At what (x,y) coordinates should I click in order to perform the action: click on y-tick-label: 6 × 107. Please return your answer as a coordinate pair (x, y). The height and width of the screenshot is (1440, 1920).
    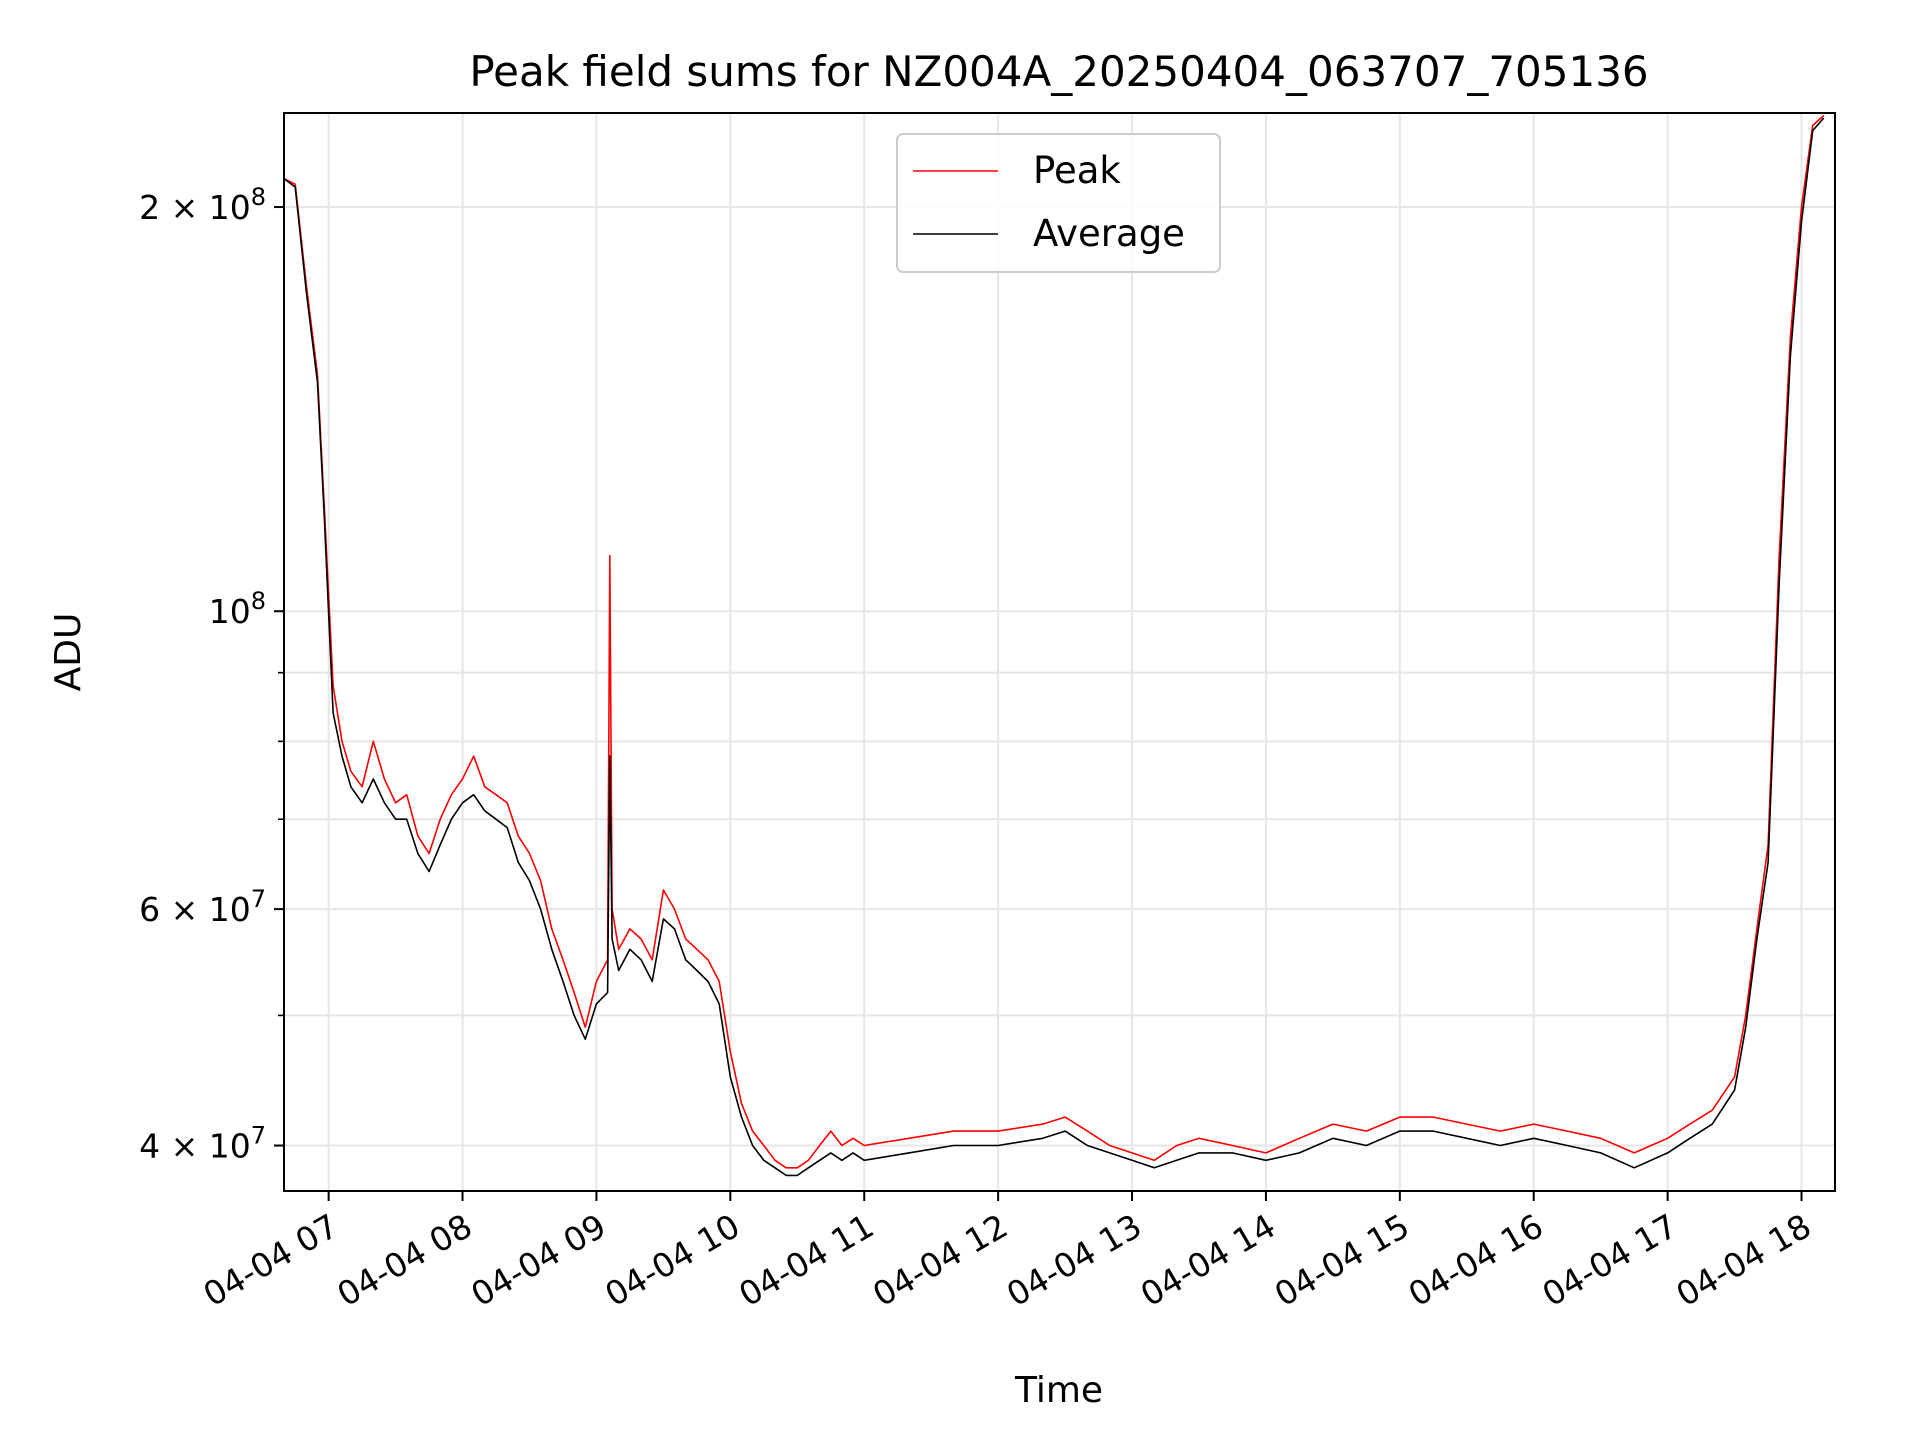
    Looking at the image, I should click on (202, 907).